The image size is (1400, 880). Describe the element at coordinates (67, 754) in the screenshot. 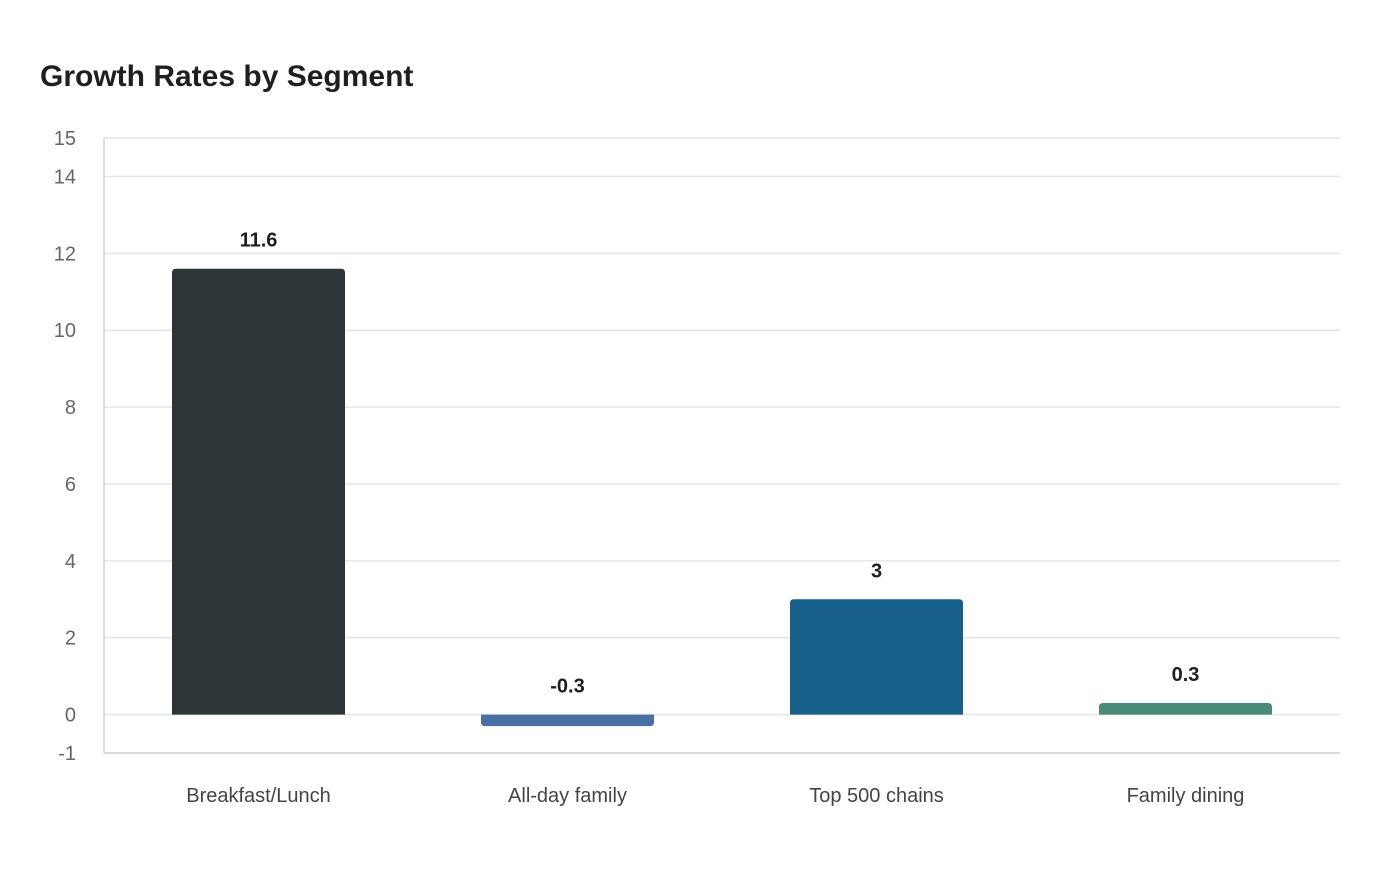

I see `y-tick-label: -1` at that location.